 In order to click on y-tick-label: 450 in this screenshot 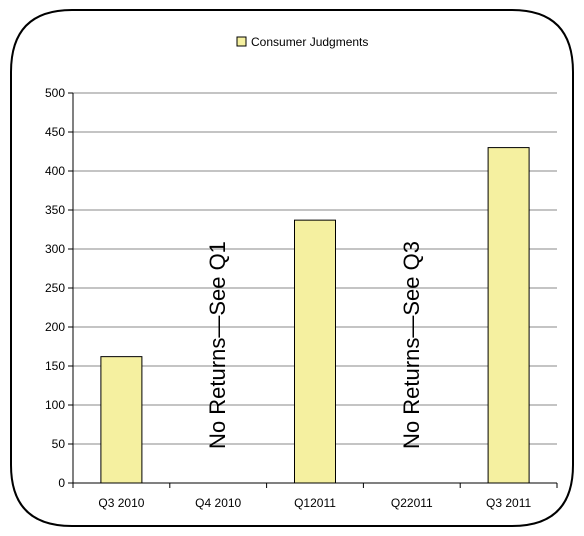, I will do `click(55, 132)`.